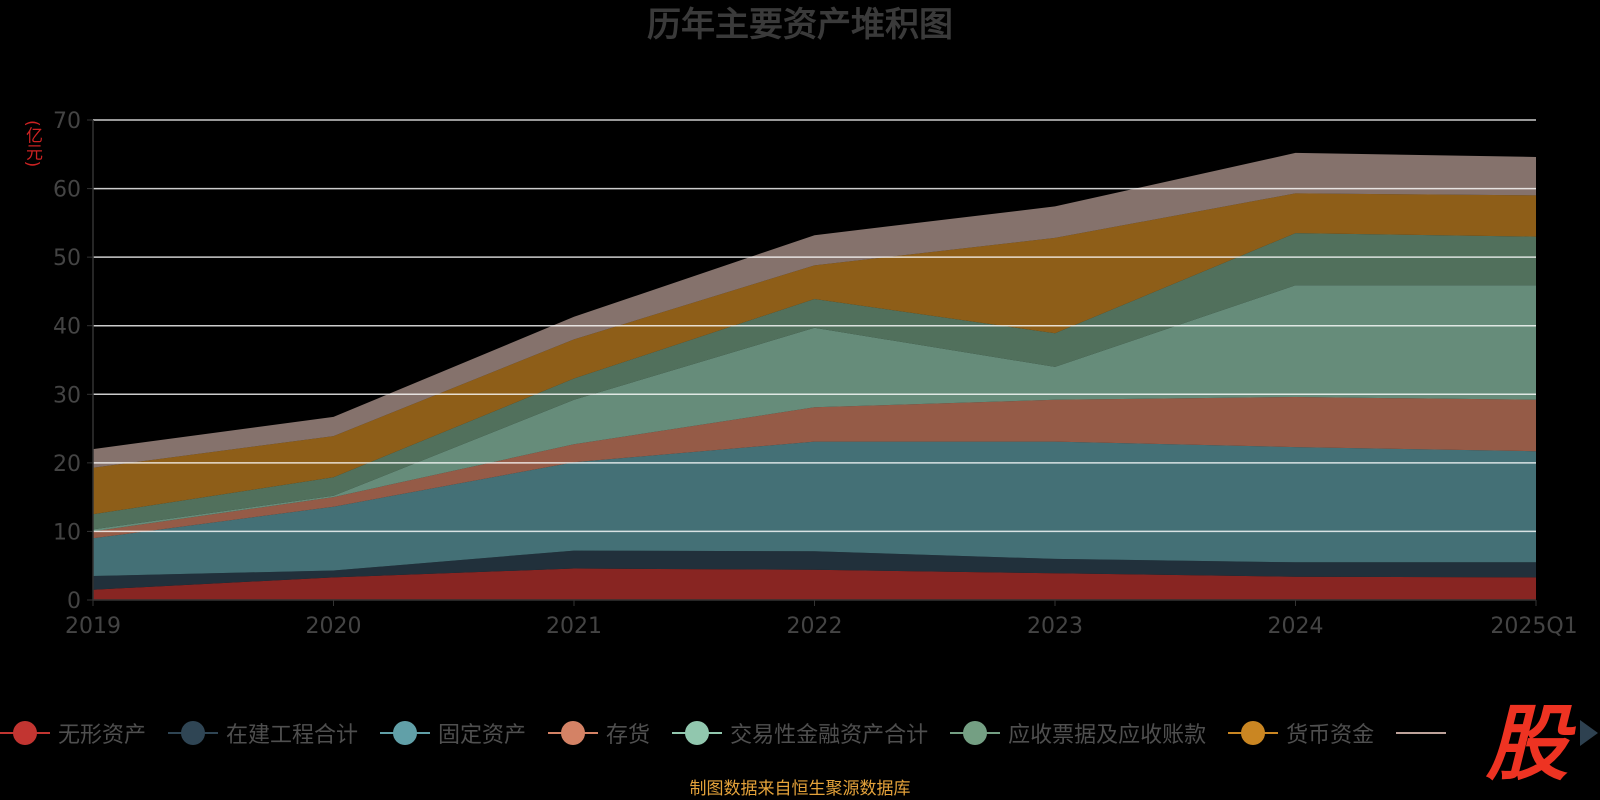 Image resolution: width=1600 pixels, height=800 pixels. What do you see at coordinates (67, 121) in the screenshot?
I see `y-tick-label-7: 70` at bounding box center [67, 121].